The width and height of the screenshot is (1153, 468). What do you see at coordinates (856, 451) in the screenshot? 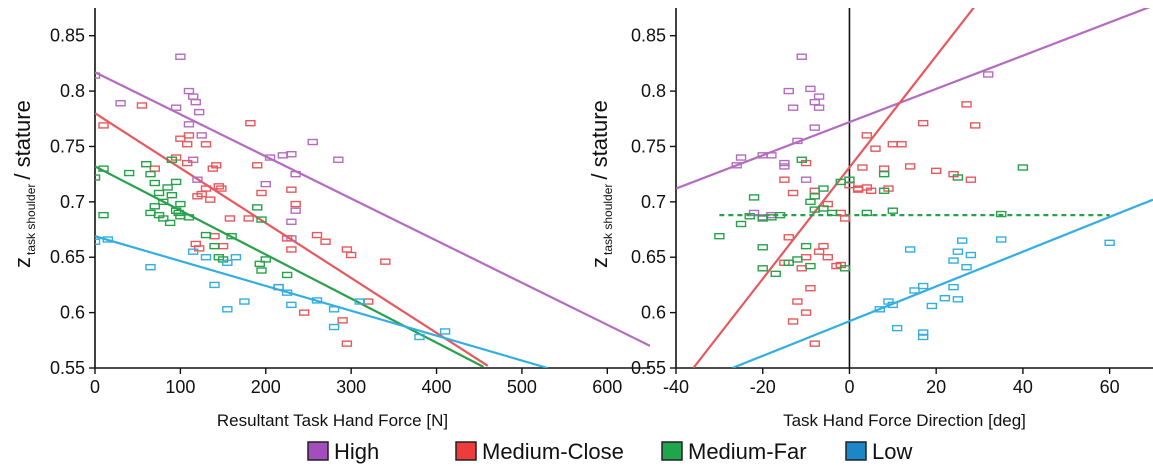
I see `legend-swatch-low` at bounding box center [856, 451].